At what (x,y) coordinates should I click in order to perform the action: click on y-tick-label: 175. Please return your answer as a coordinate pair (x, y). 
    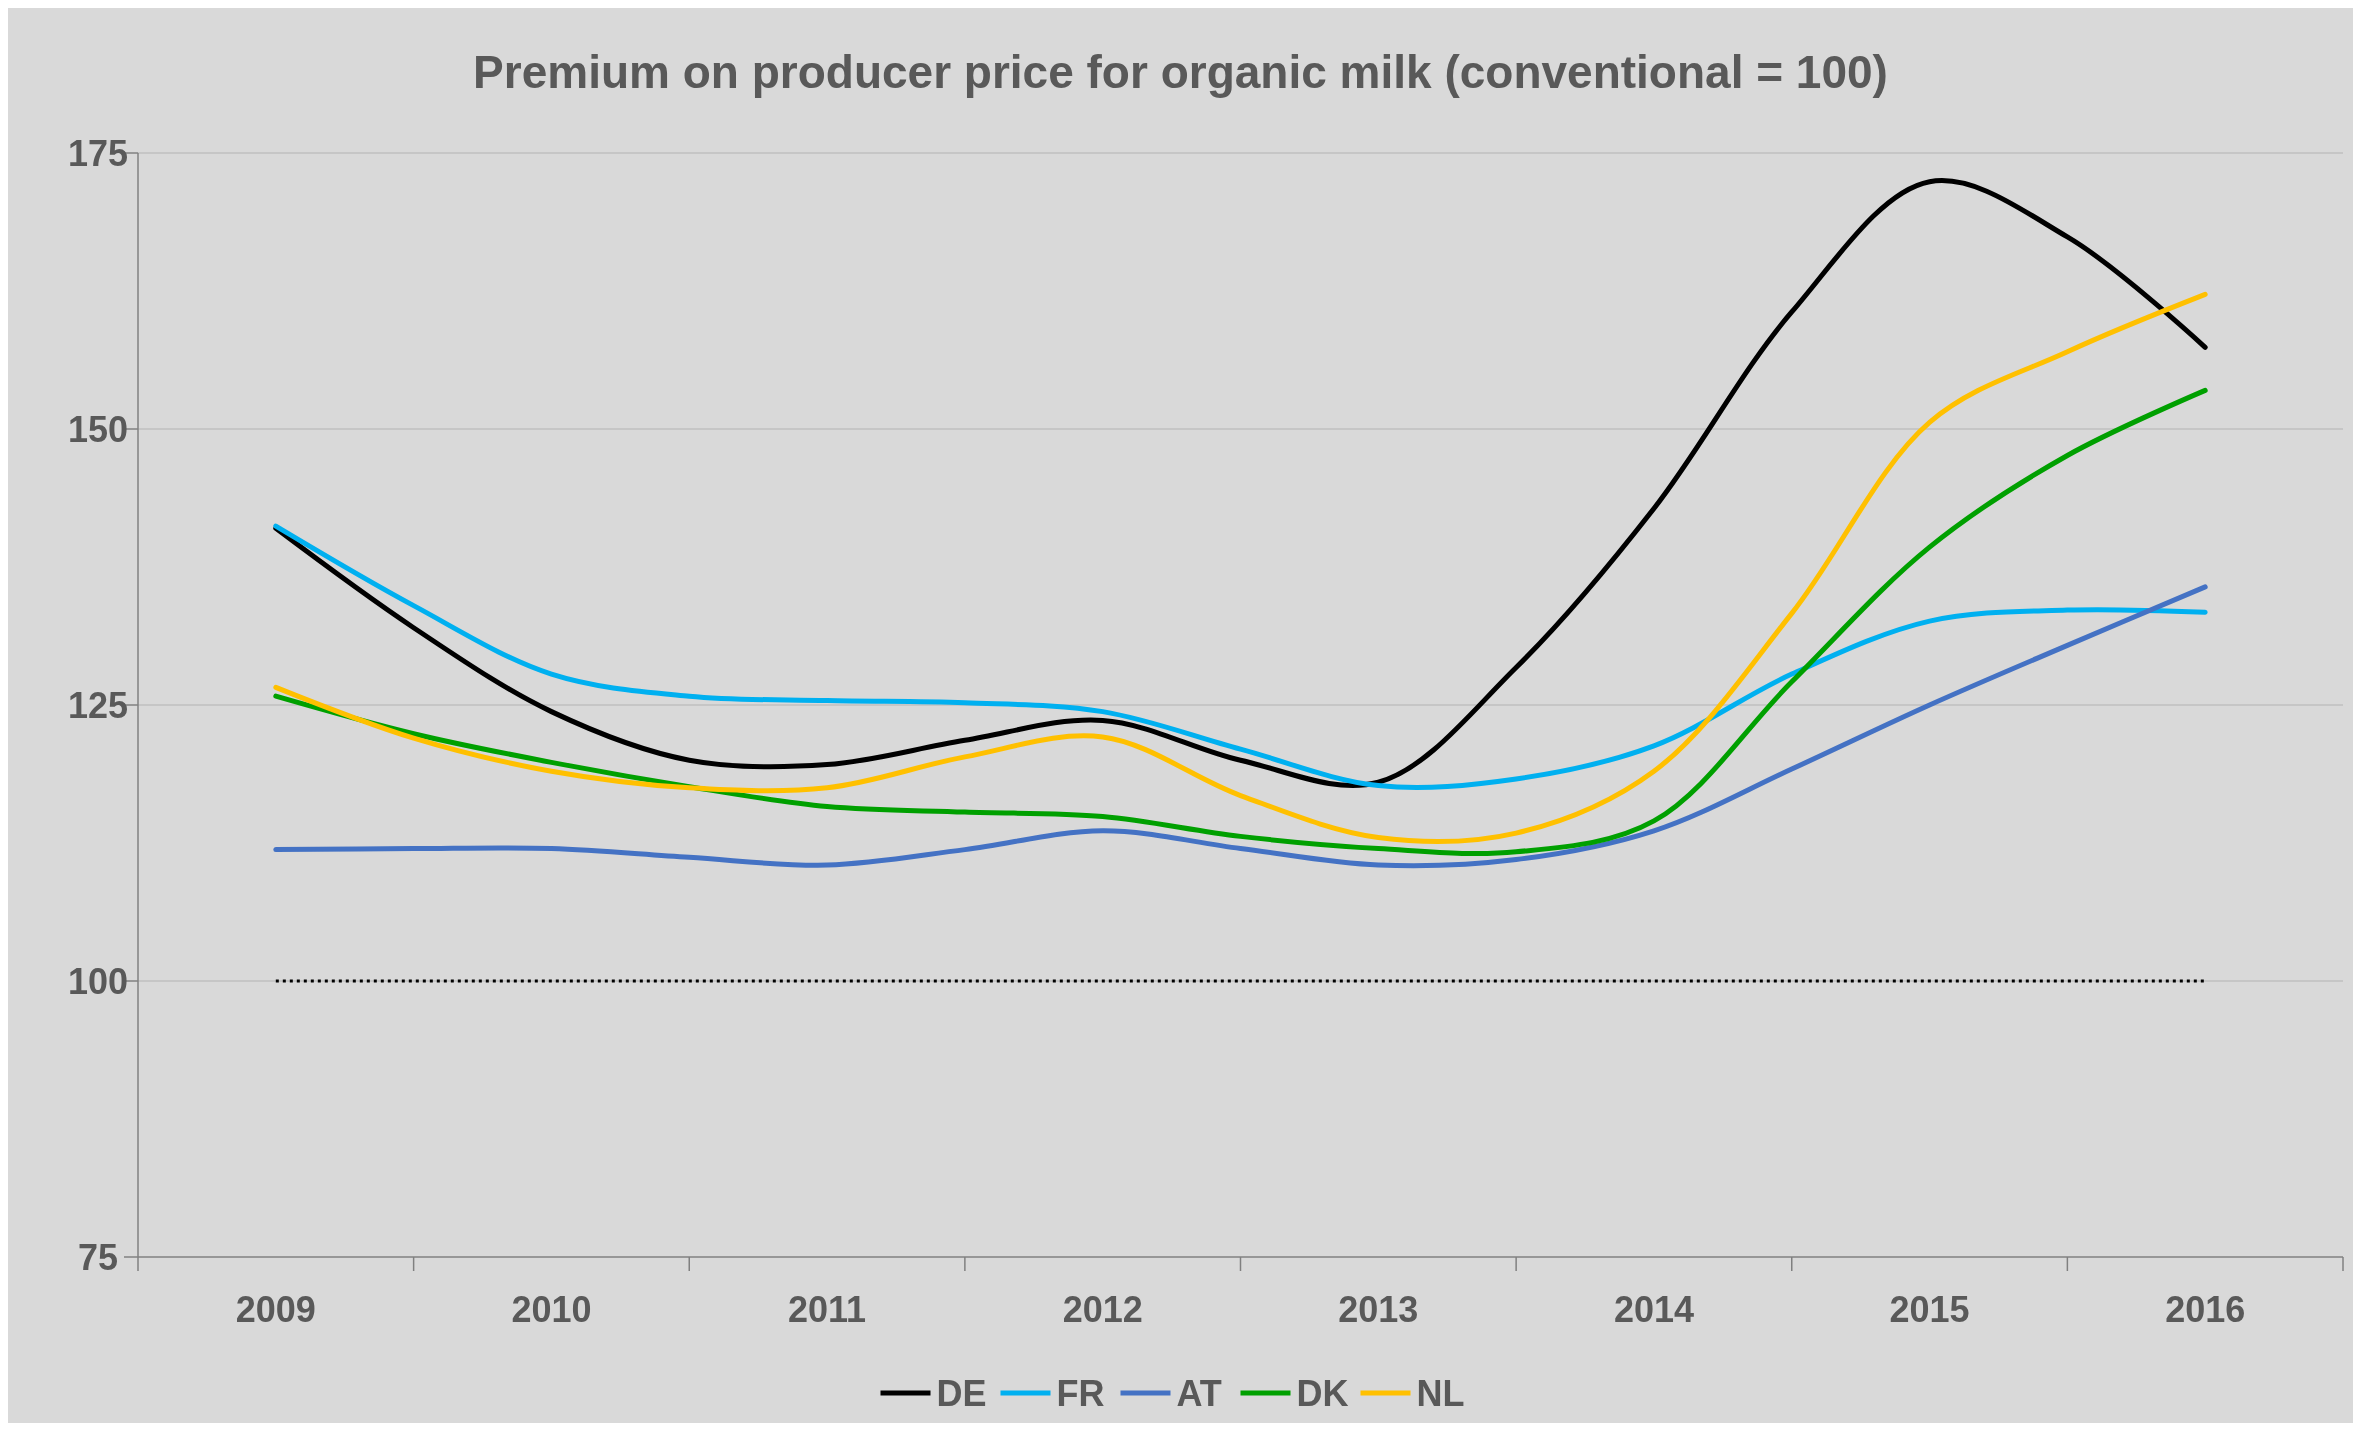
    Looking at the image, I should click on (98, 153).